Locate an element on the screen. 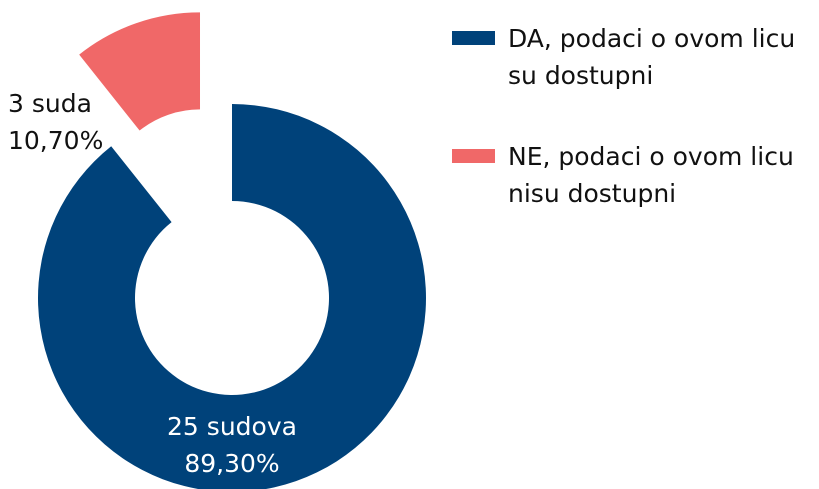 The width and height of the screenshot is (819, 489). slice-label: 3 suda is located at coordinates (50, 103).